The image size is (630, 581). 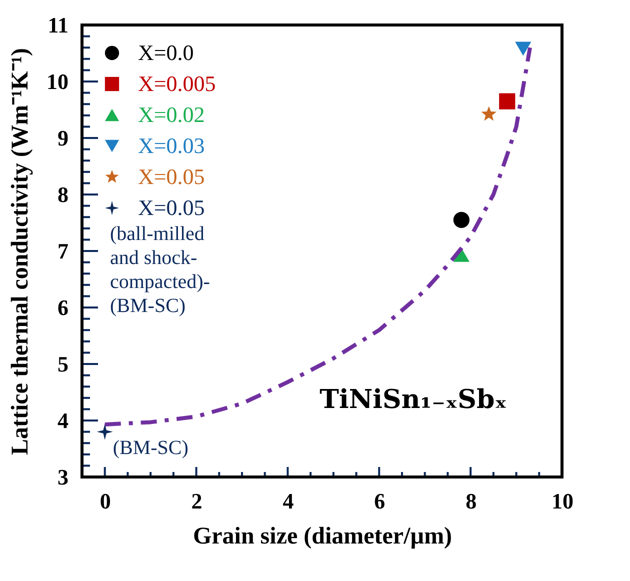 I want to click on y-tick-label: 10, so click(x=57, y=81).